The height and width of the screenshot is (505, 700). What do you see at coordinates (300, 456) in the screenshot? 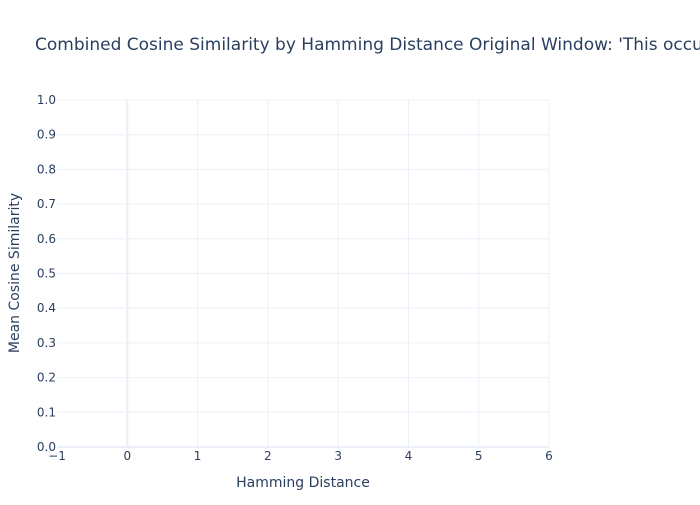
I see `x-axis-ticks: −1 0 1 2 3 4 5 6` at bounding box center [300, 456].